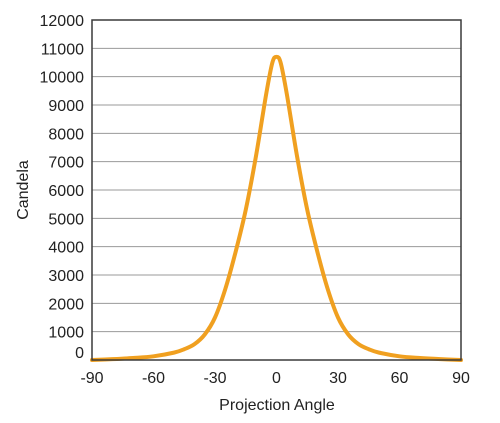 The width and height of the screenshot is (500, 423). What do you see at coordinates (400, 378) in the screenshot?
I see `x-tick-label: 60` at bounding box center [400, 378].